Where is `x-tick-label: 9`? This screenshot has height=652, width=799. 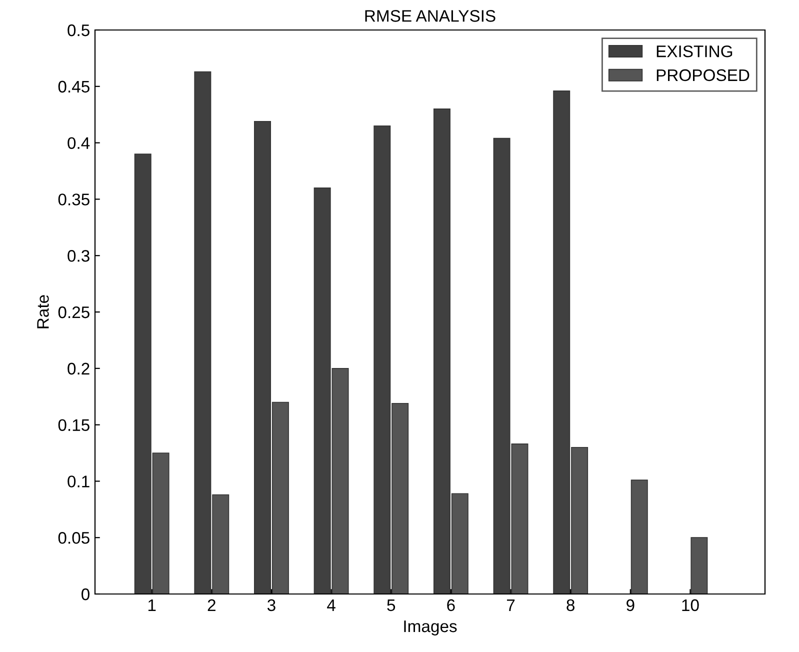
x-tick-label: 9 is located at coordinates (630, 605).